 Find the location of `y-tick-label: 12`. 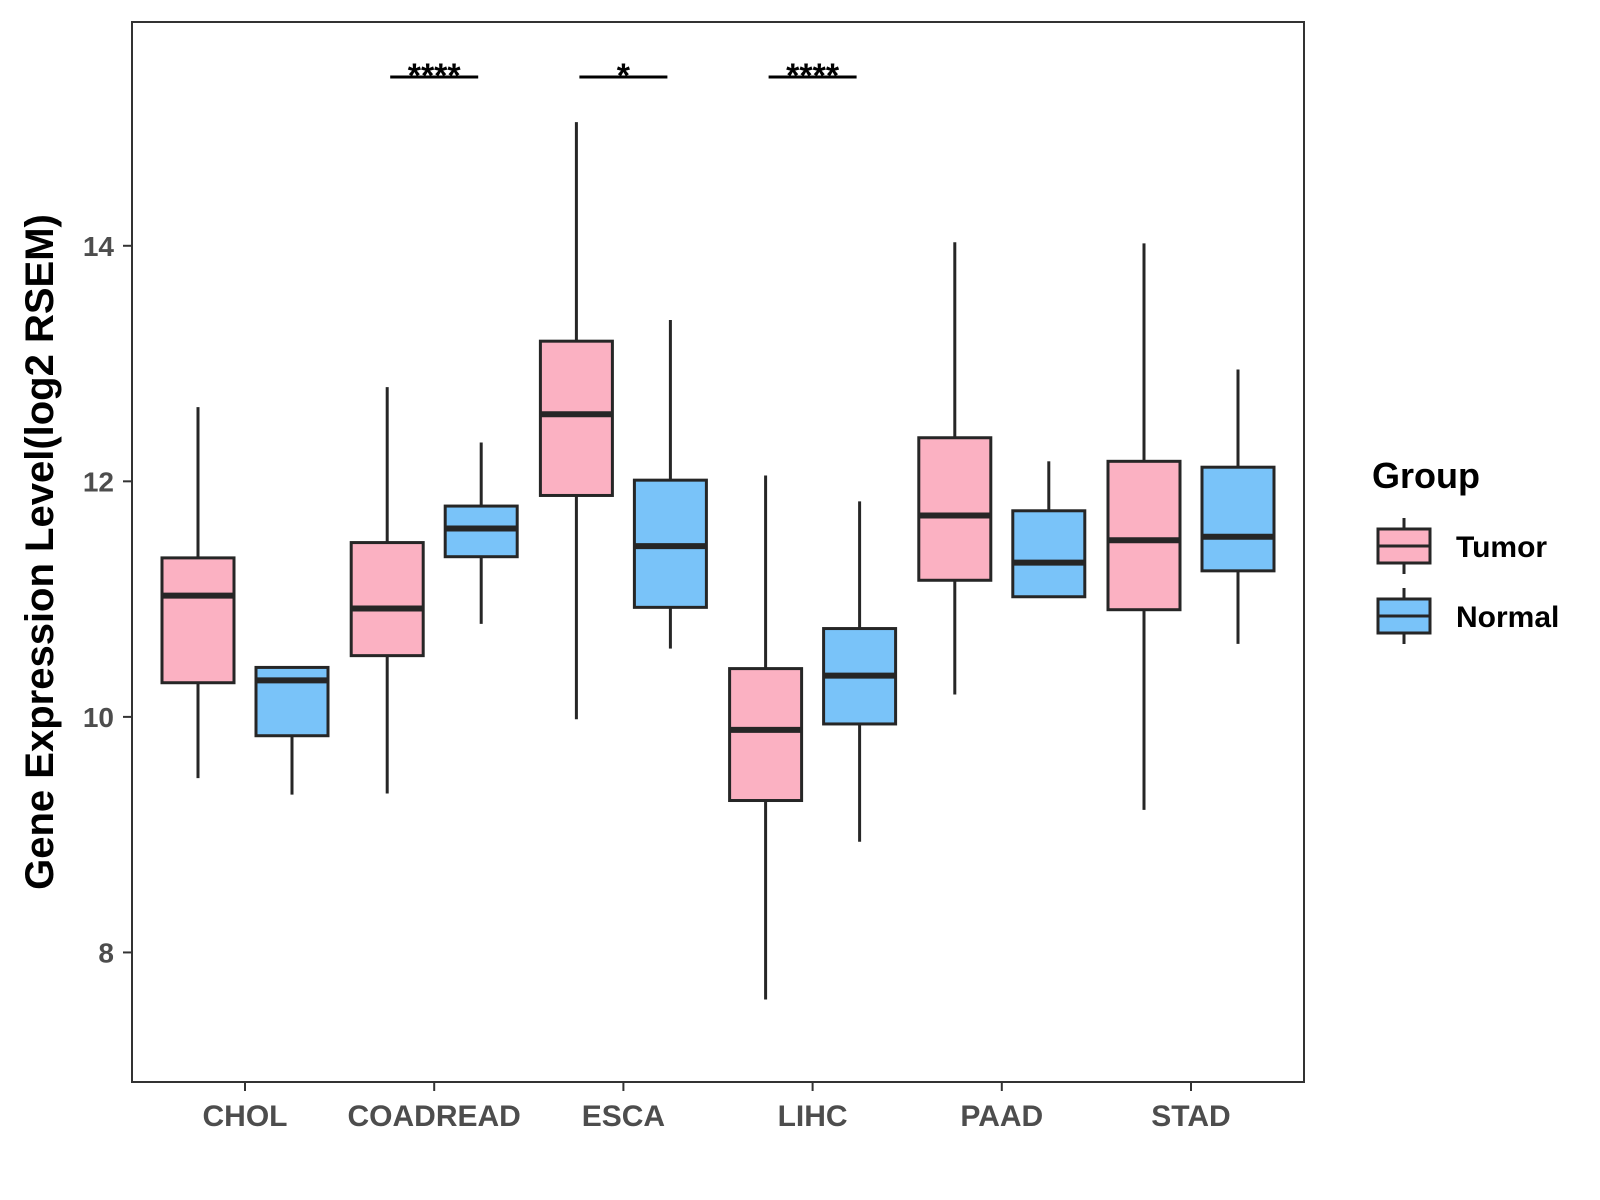

y-tick-label: 12 is located at coordinates (98, 481).